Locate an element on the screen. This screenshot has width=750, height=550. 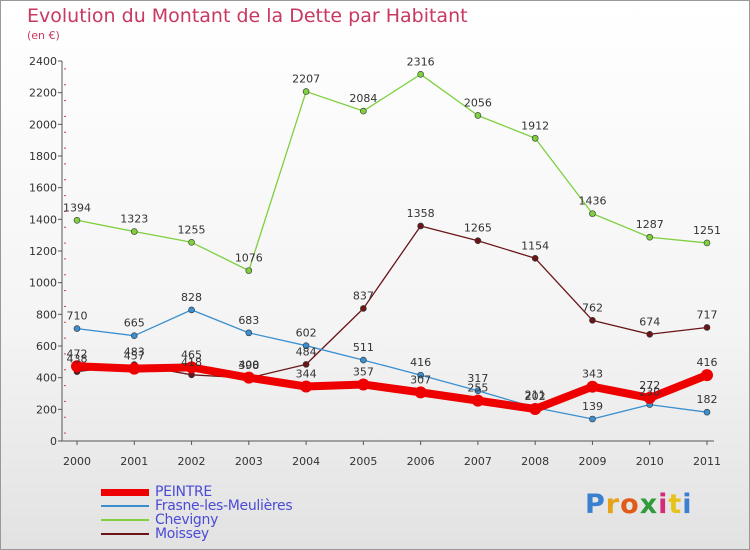
legend-item-frasne: Frasne-les-Meulières is located at coordinates (197, 506).